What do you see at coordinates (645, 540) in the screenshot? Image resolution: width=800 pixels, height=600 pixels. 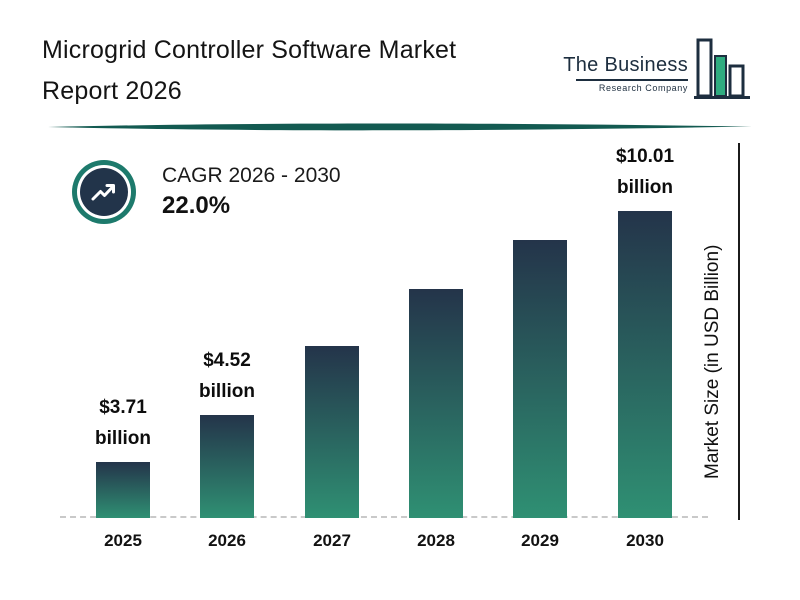 I see `x-tick-2030: 2030` at bounding box center [645, 540].